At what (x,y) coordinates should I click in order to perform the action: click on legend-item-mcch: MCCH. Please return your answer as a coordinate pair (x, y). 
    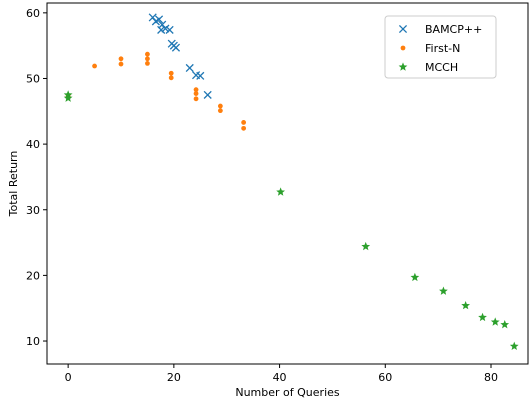
    Looking at the image, I should click on (428, 67).